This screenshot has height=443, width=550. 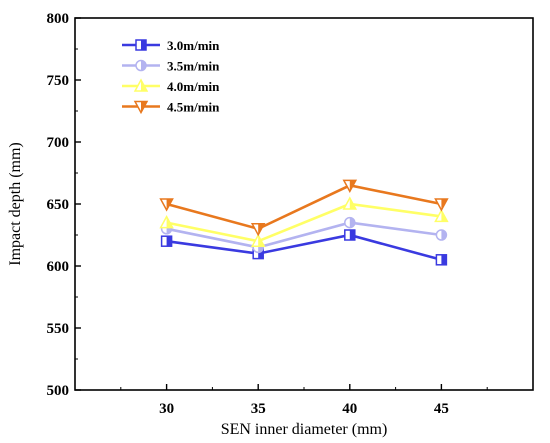 I want to click on y-tick-label: 750, so click(x=58, y=81).